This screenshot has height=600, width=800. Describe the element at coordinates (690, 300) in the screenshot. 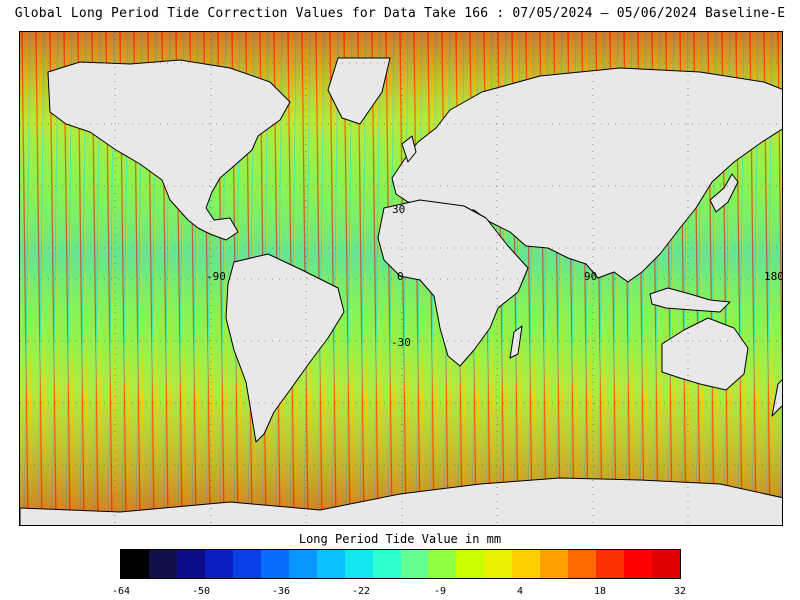

I see `indonesia` at that location.